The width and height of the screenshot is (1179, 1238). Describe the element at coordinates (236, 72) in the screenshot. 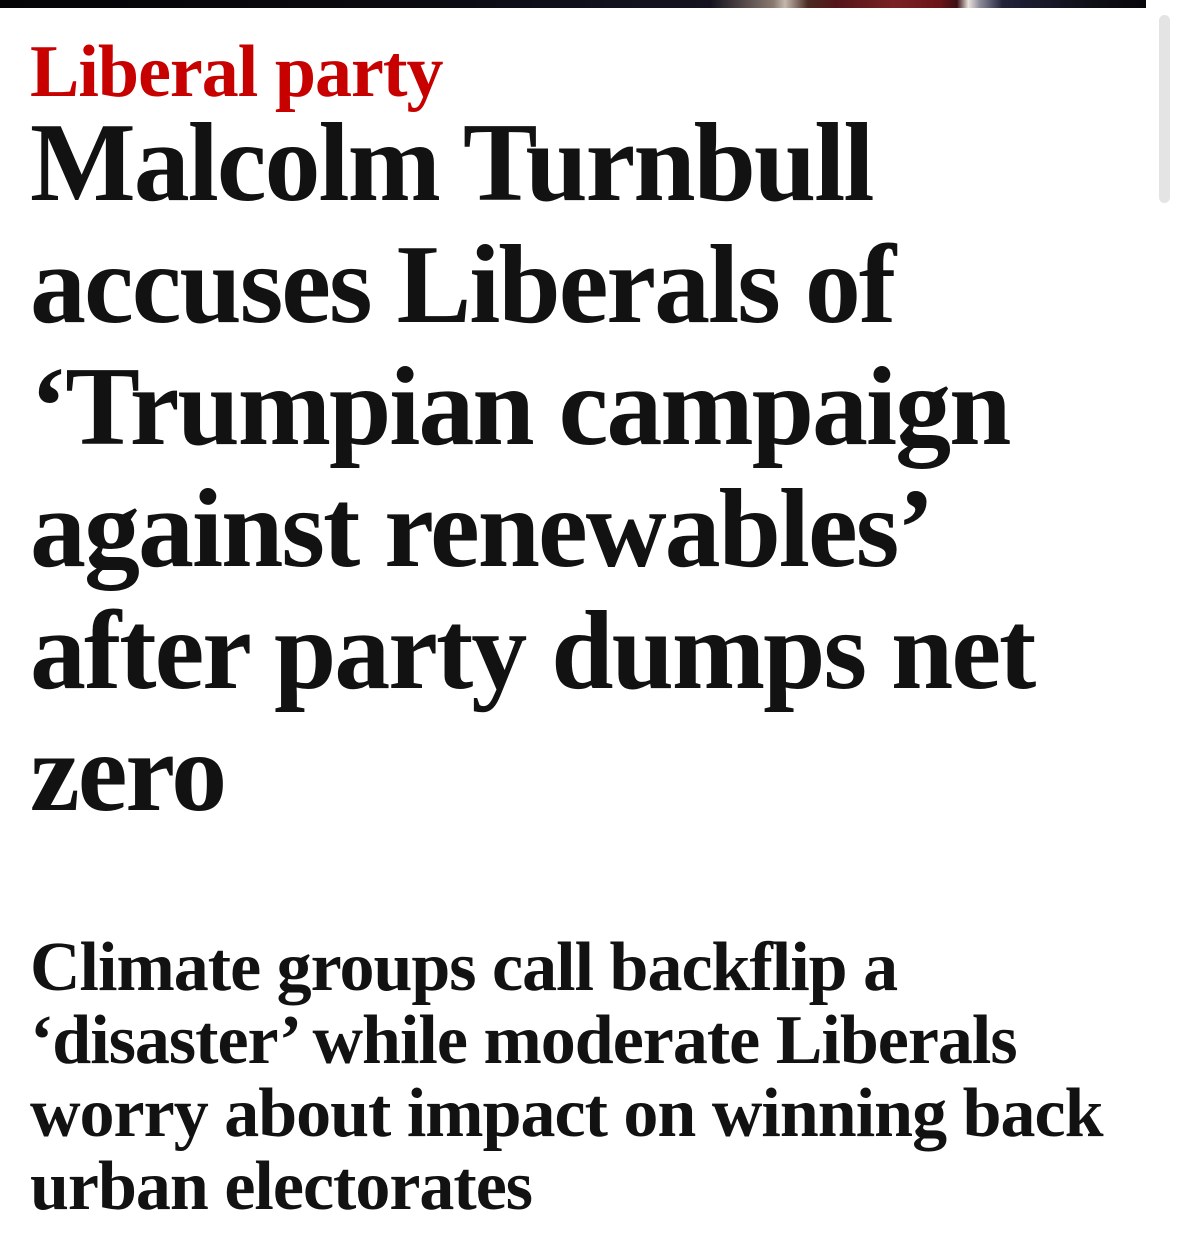

I see `kicker-link-liberal-party: Liberal party` at that location.